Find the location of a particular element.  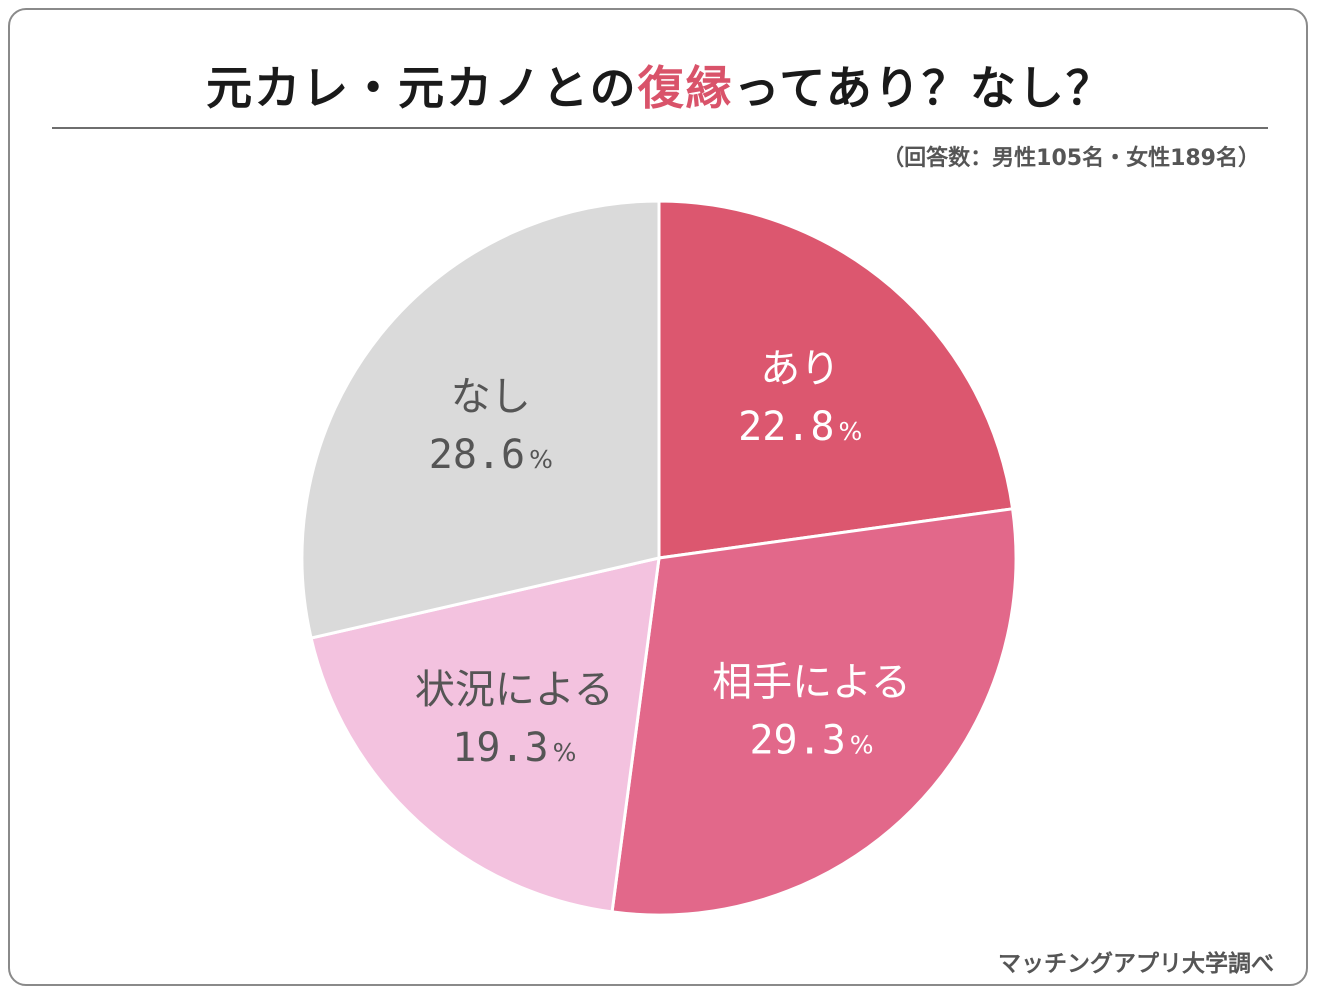

title-divider is located at coordinates (660, 128).